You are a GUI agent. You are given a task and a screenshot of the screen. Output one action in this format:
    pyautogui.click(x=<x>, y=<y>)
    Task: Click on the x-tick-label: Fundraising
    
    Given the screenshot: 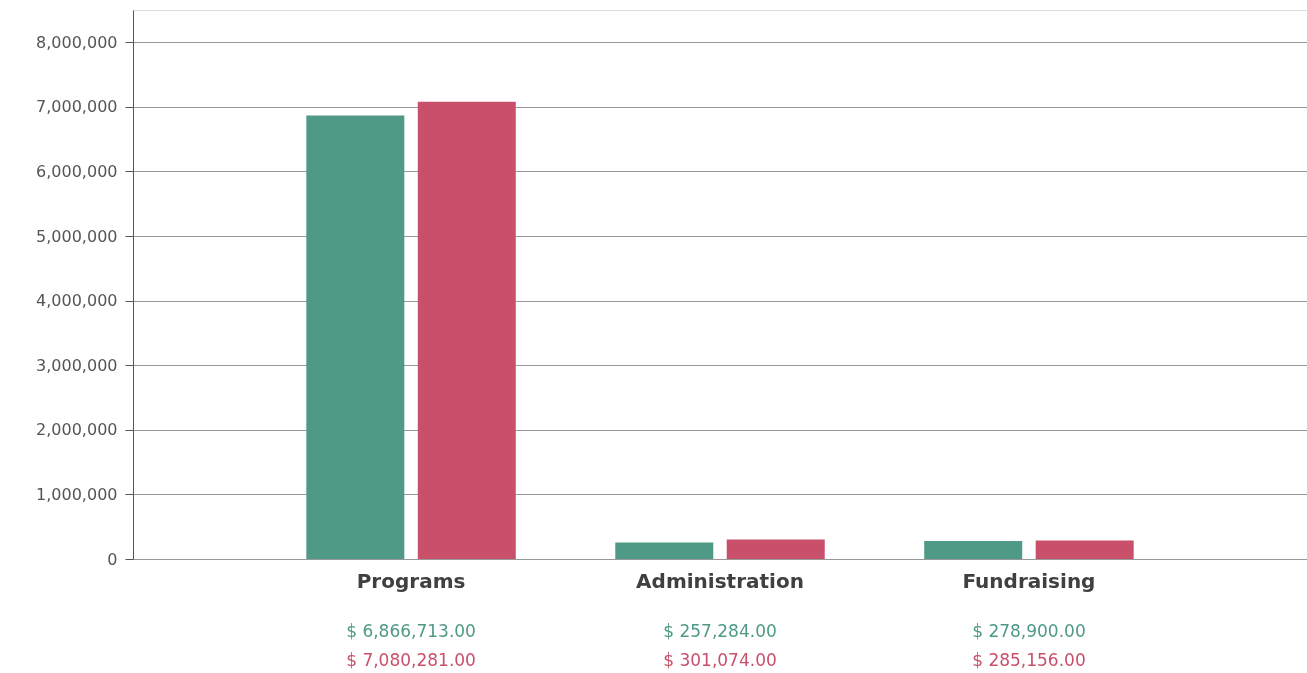 What is the action you would take?
    pyautogui.click(x=1029, y=580)
    